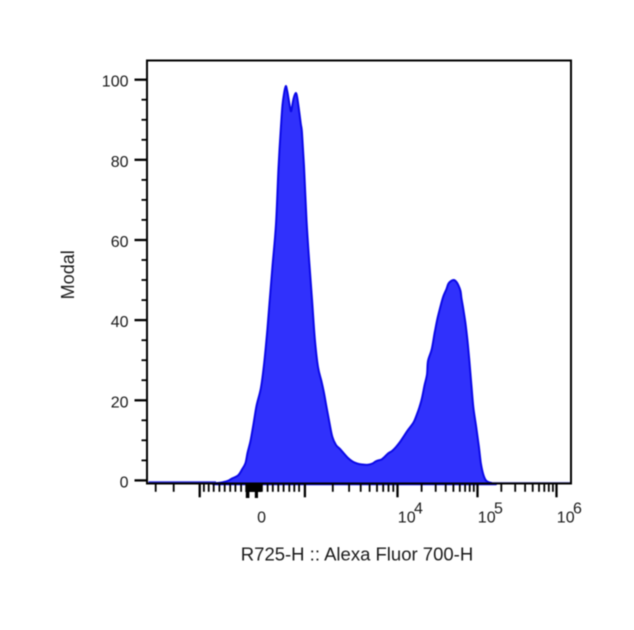  What do you see at coordinates (577, 508) in the screenshot?
I see `svg-text: 6` at bounding box center [577, 508].